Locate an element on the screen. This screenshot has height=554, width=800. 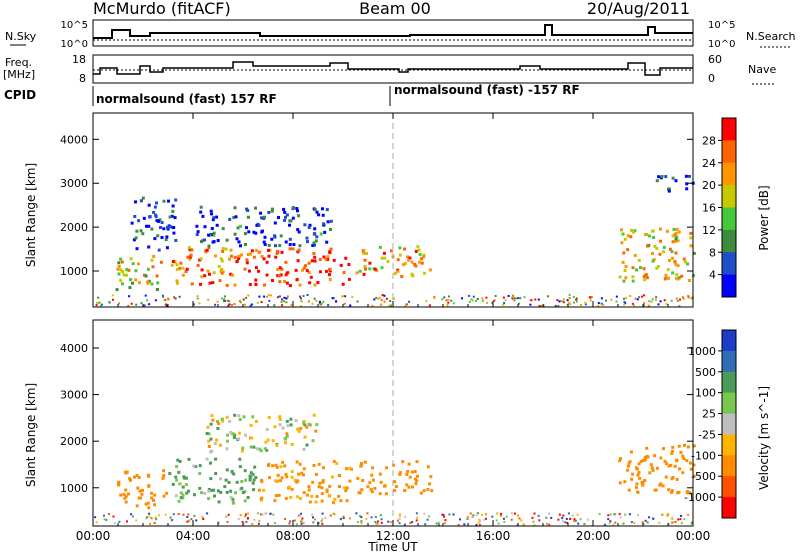
freq-panel: Freq. [MHz] 18 8 60 0 Nave is located at coordinates (389, 69).